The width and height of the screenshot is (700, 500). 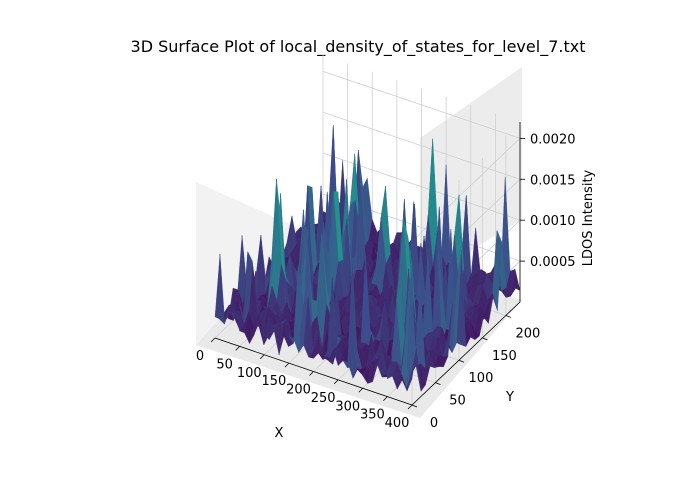 What do you see at coordinates (527, 333) in the screenshot?
I see `y-tick-label: 200` at bounding box center [527, 333].